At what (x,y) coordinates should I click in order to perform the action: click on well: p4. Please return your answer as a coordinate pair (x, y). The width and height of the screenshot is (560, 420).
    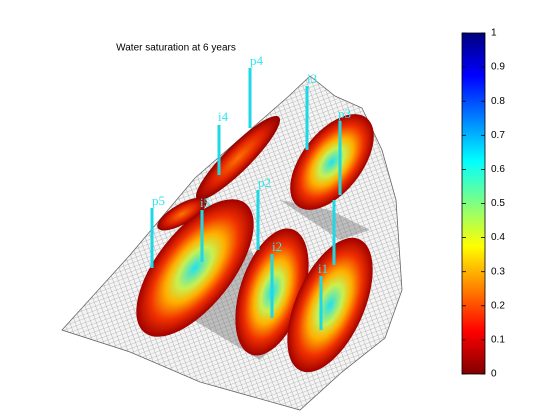
    Looking at the image, I should click on (256, 90).